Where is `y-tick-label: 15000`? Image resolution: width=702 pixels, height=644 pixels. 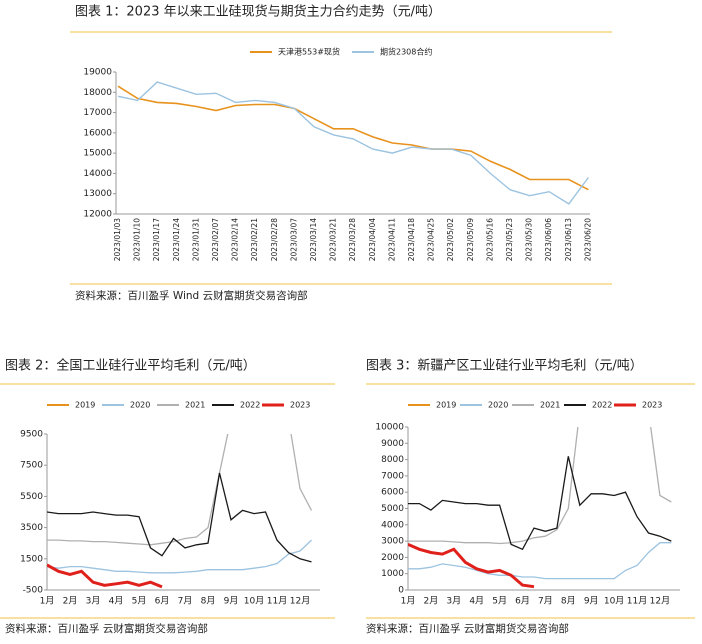 y-tick-label: 15000 is located at coordinates (97, 154).